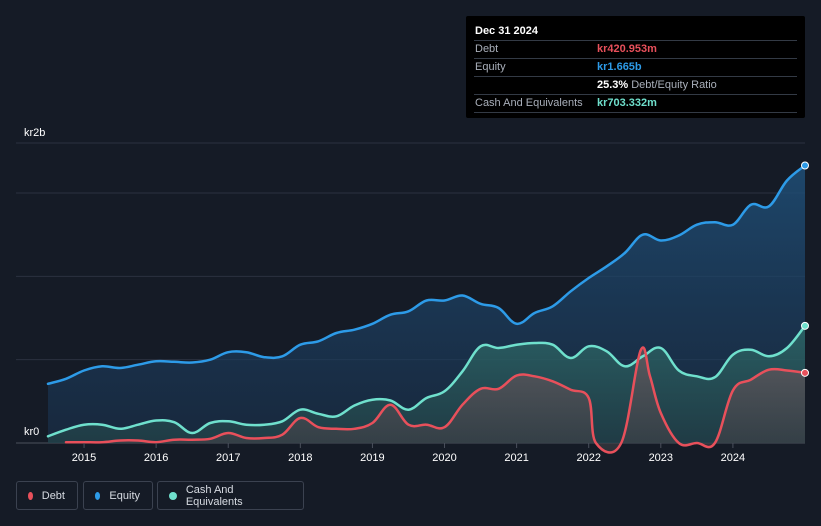  What do you see at coordinates (805, 372) in the screenshot?
I see `debt-end-point` at bounding box center [805, 372].